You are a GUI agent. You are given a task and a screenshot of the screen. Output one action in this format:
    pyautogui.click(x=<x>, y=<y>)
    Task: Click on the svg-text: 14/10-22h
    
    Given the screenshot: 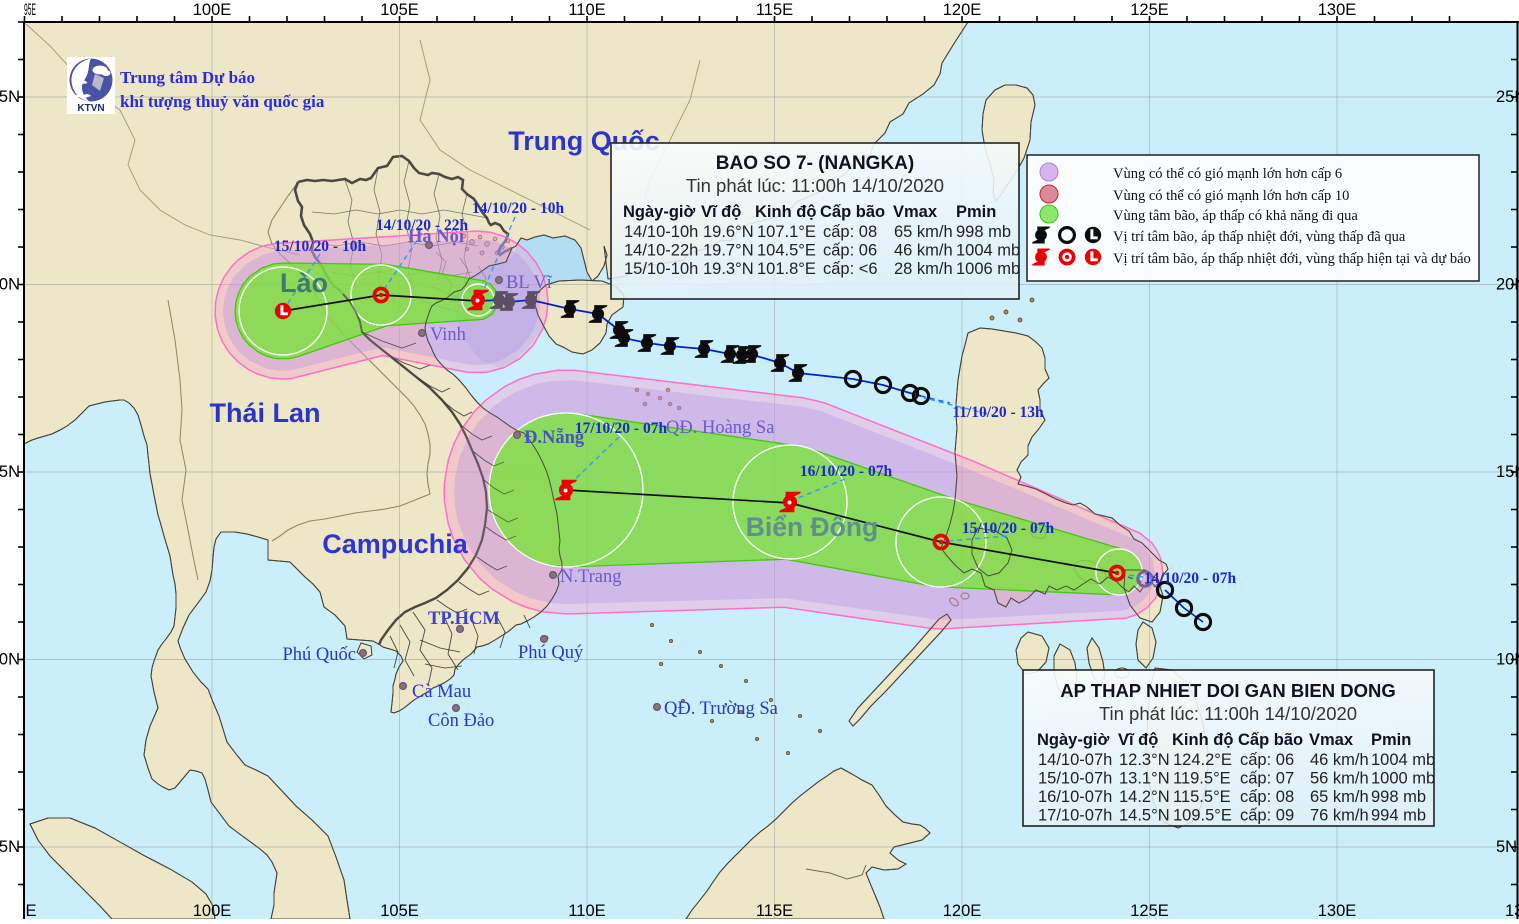 What is the action you would take?
    pyautogui.click(x=661, y=251)
    